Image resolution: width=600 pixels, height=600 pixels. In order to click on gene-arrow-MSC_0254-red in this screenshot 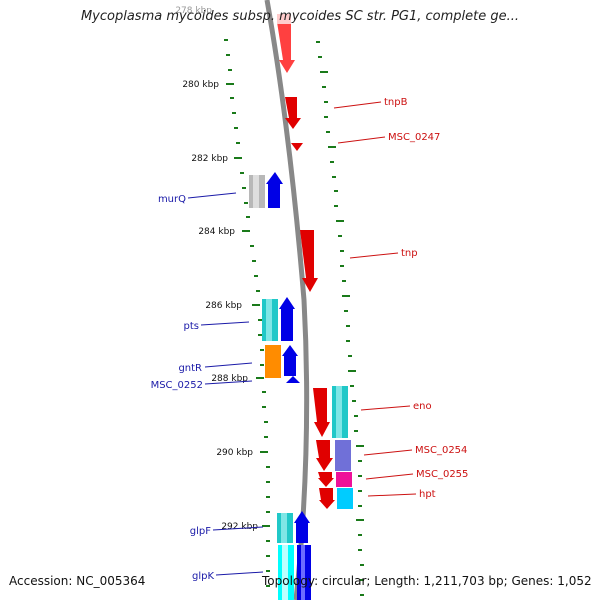, I will do `click(324, 455)`.